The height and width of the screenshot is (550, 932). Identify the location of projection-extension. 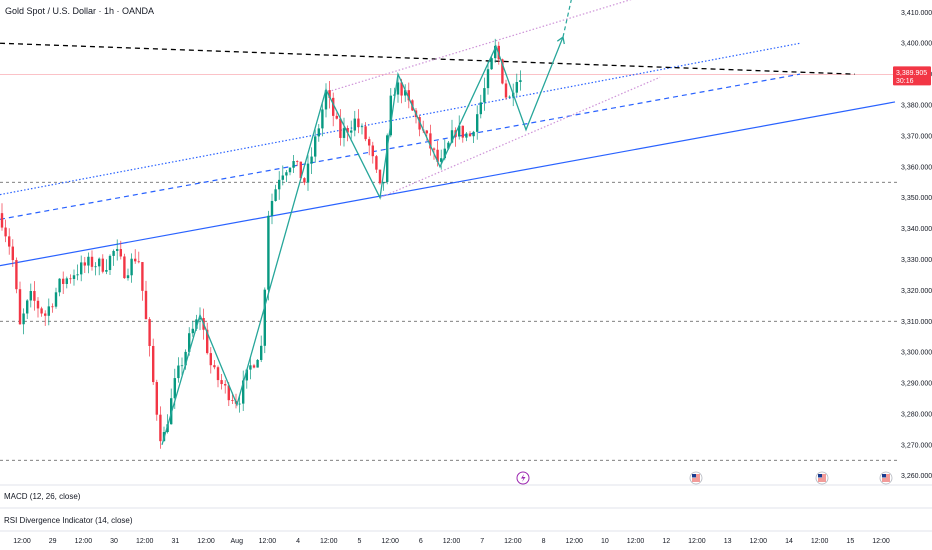
(567, 19).